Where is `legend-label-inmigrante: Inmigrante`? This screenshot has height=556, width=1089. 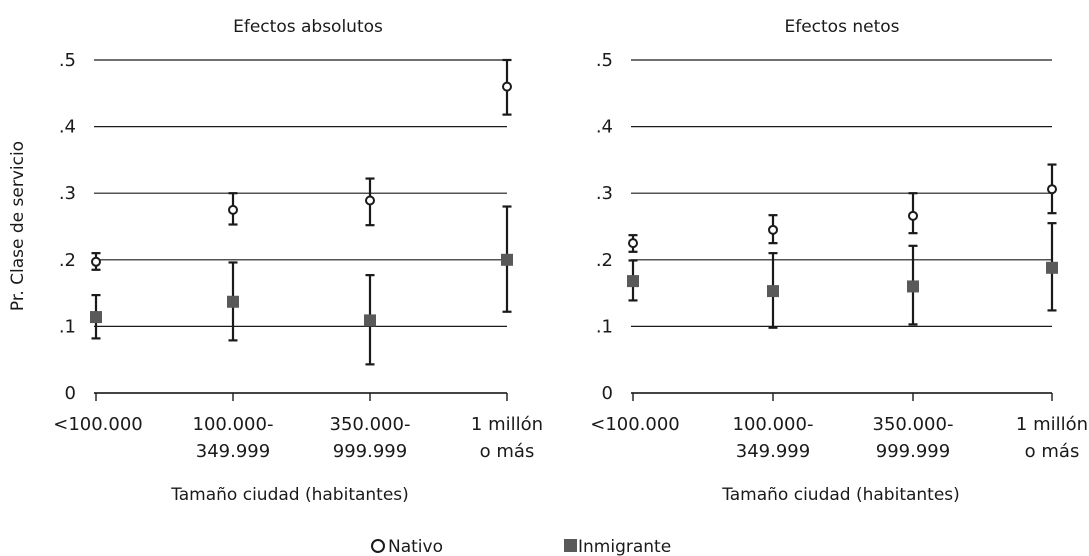 legend-label-inmigrante: Inmigrante is located at coordinates (624, 546).